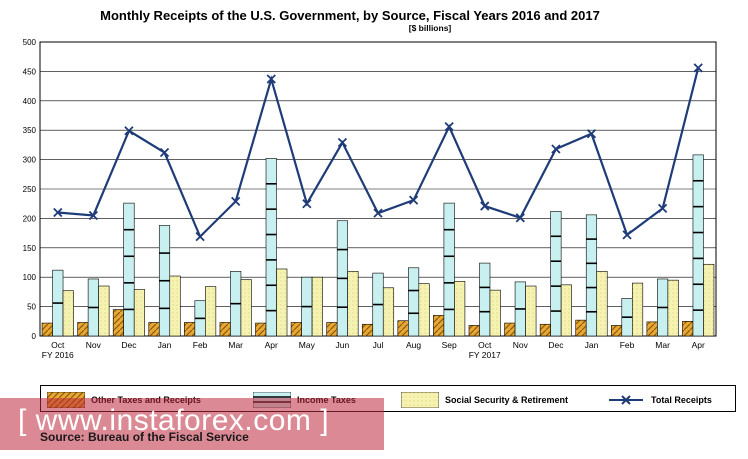 This screenshot has width=748, height=459. Describe the element at coordinates (31, 307) in the screenshot. I see `y-tick-label: 50` at that location.